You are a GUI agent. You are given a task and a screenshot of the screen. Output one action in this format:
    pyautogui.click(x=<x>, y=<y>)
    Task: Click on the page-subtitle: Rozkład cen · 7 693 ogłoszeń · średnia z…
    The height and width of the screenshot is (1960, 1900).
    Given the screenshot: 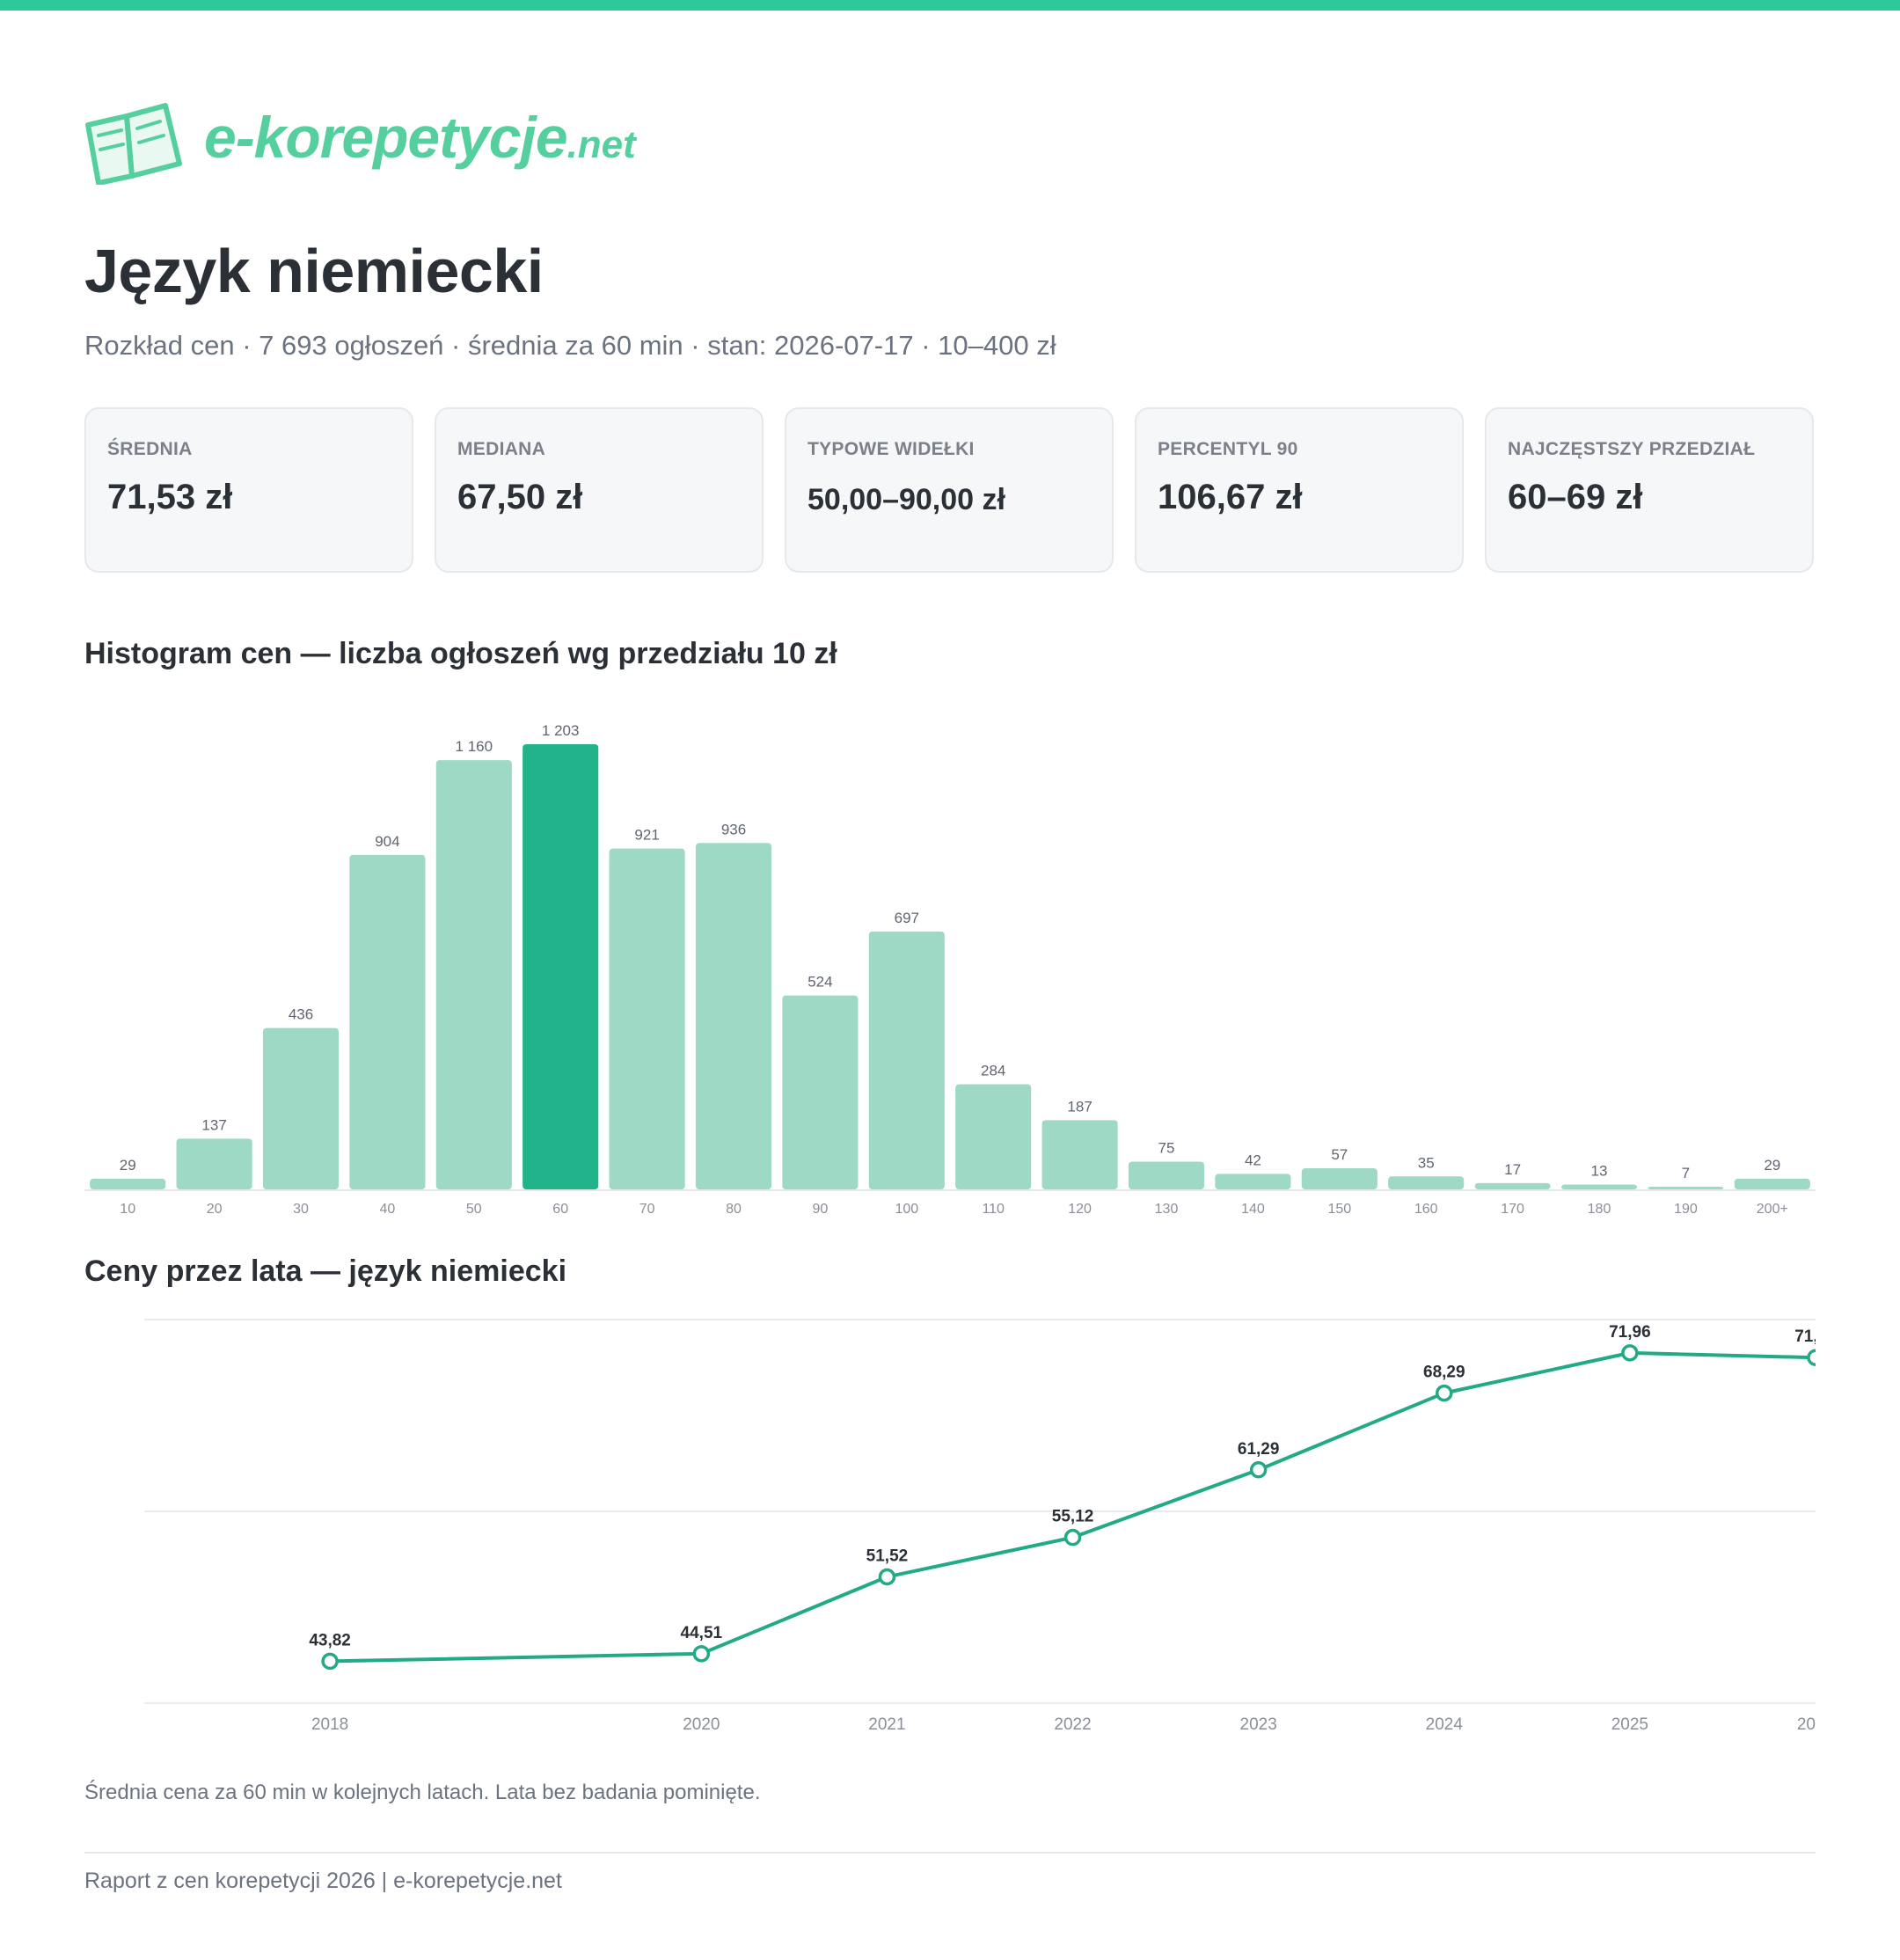 What is the action you would take?
    pyautogui.click(x=570, y=345)
    